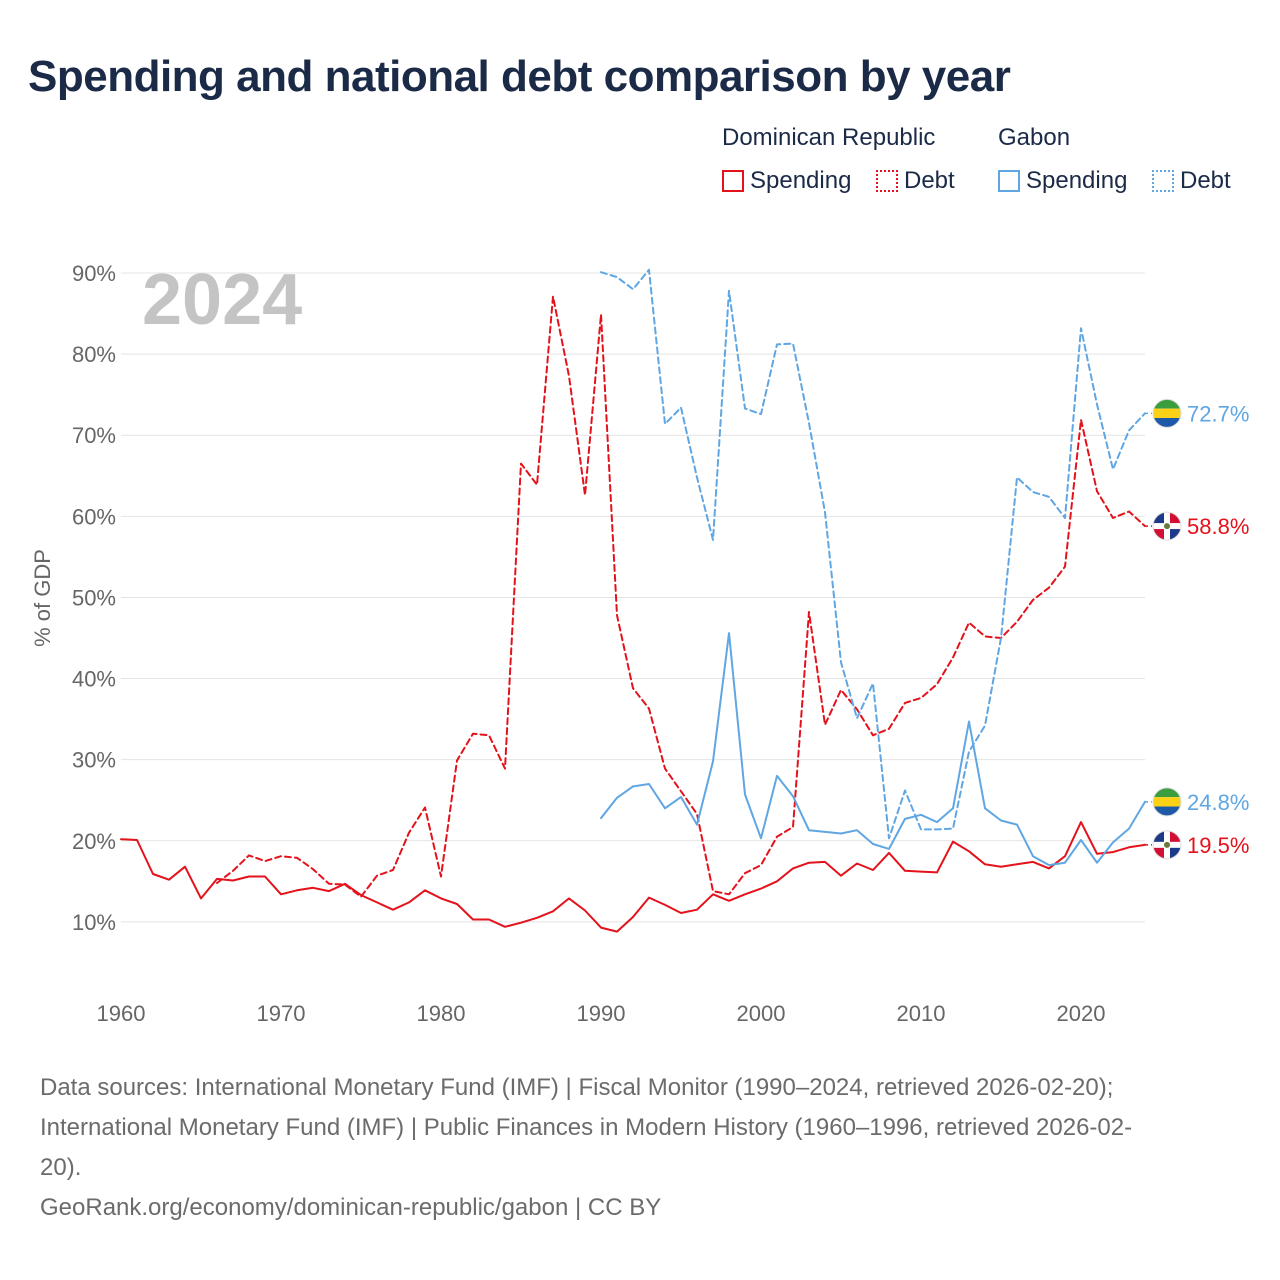  What do you see at coordinates (222, 300) in the screenshot?
I see `year-watermark: 2024` at bounding box center [222, 300].